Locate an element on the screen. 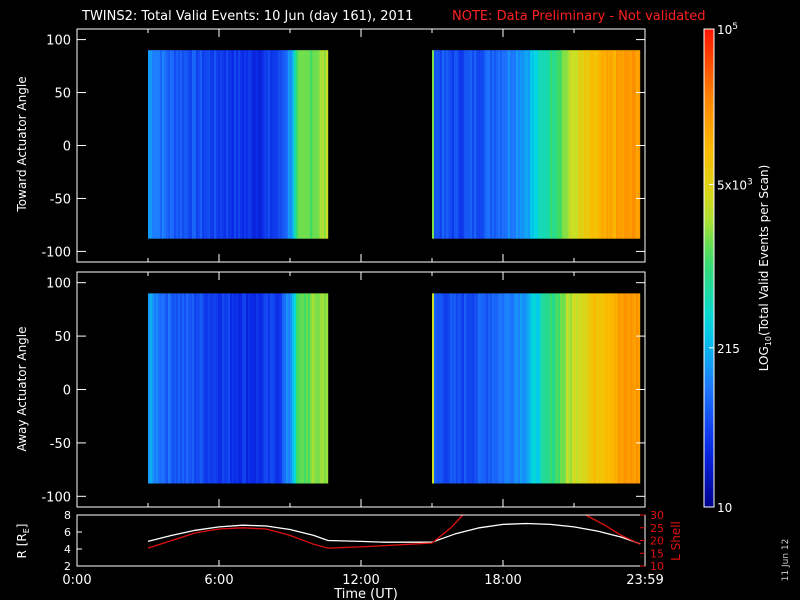  lshell-tick-label: 20 is located at coordinates (657, 541).